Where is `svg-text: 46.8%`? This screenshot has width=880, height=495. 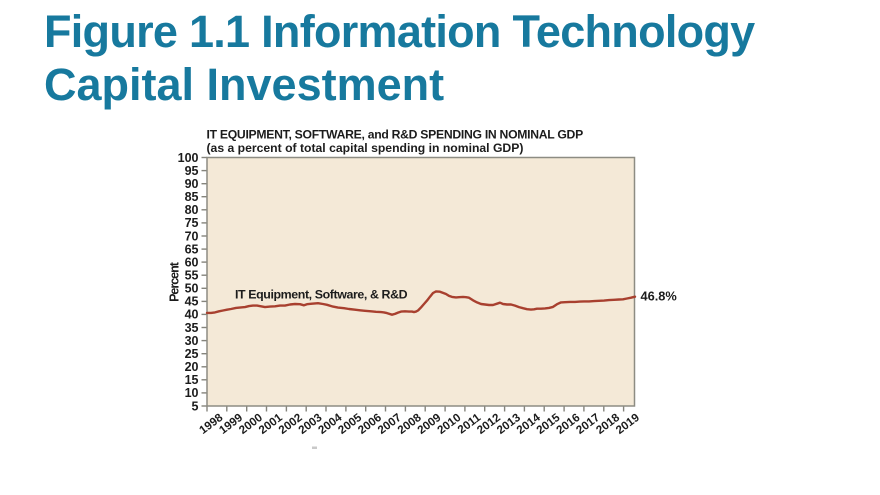
svg-text: 46.8% is located at coordinates (659, 296).